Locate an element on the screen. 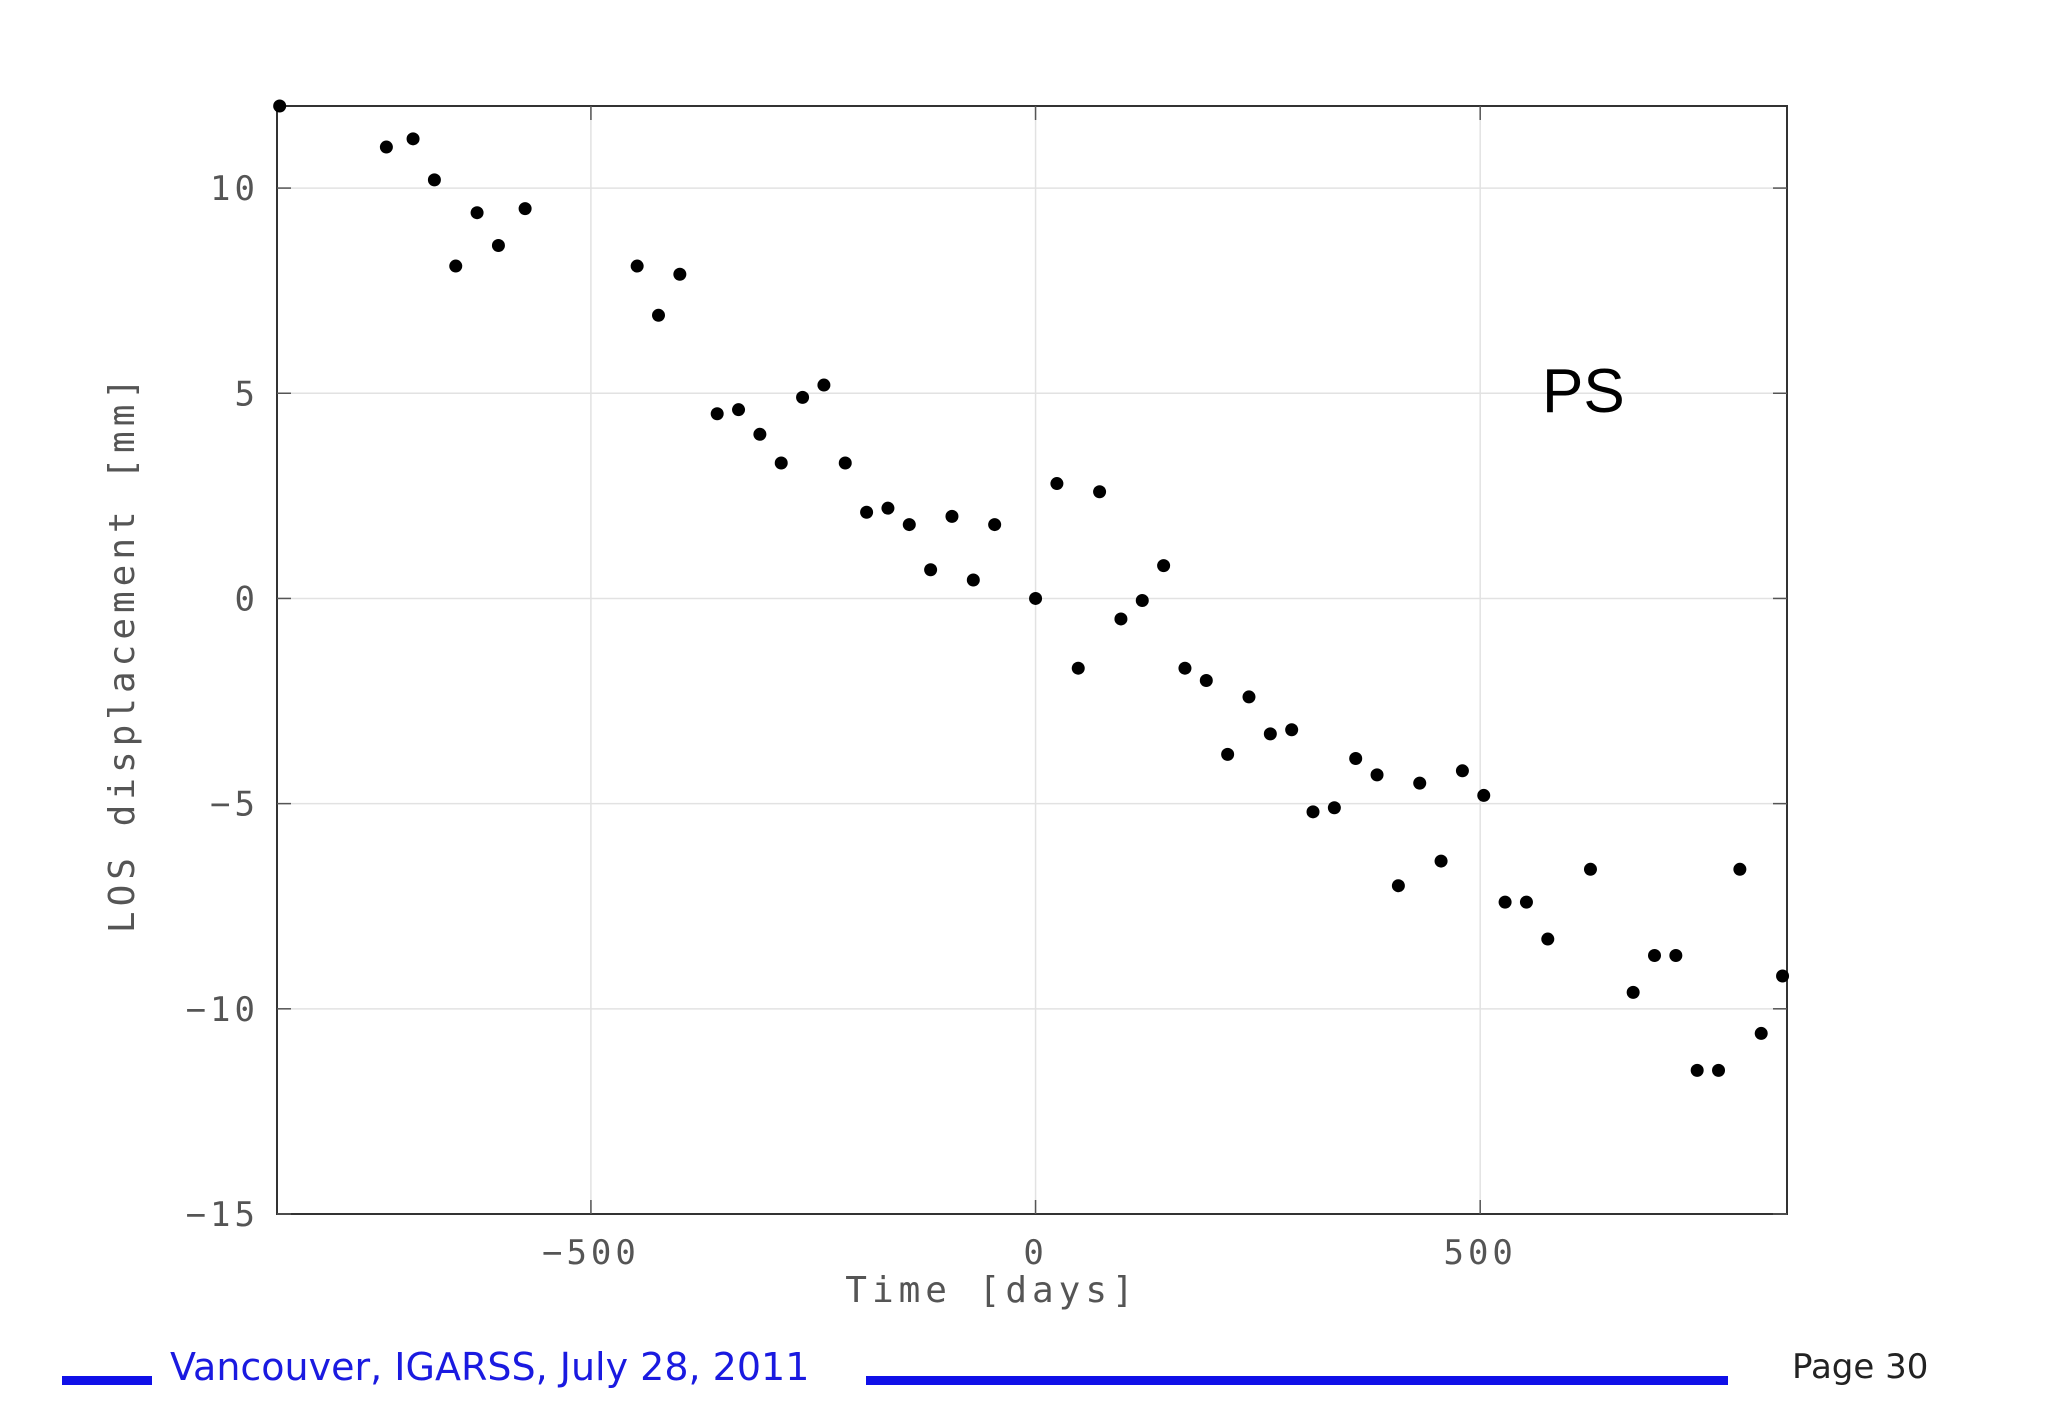 This screenshot has width=2048, height=1418. x-tick-label: −500 is located at coordinates (591, 1253).